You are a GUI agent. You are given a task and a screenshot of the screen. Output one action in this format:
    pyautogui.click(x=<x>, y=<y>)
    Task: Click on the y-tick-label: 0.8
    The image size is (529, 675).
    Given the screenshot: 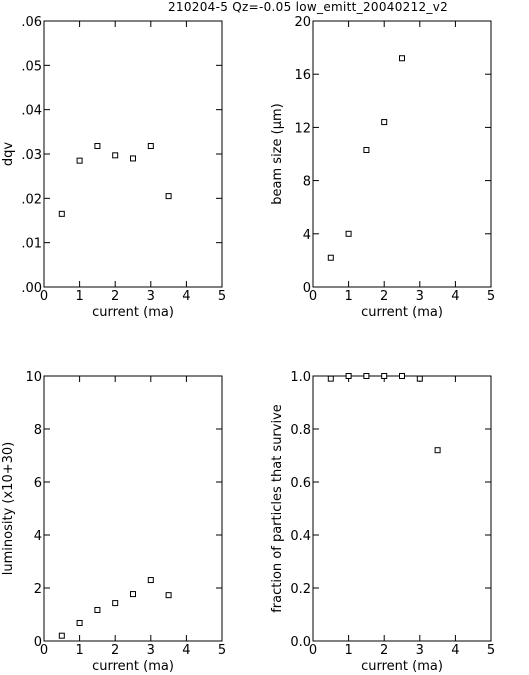 What is the action you would take?
    pyautogui.click(x=300, y=430)
    